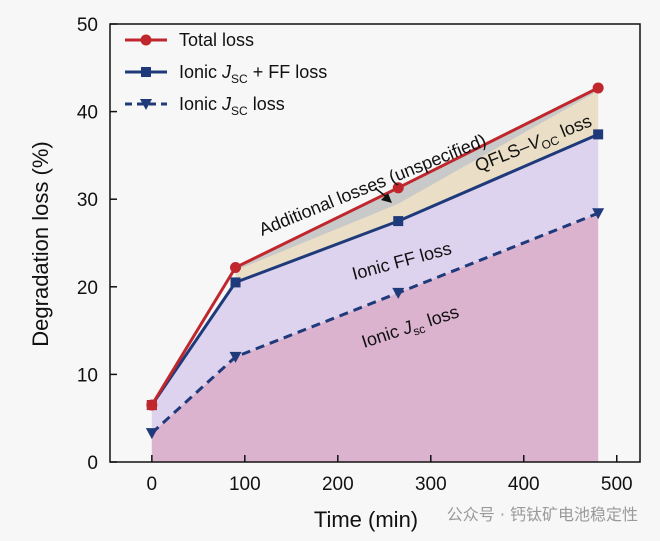  I want to click on x-tick-label-1: 100, so click(245, 484).